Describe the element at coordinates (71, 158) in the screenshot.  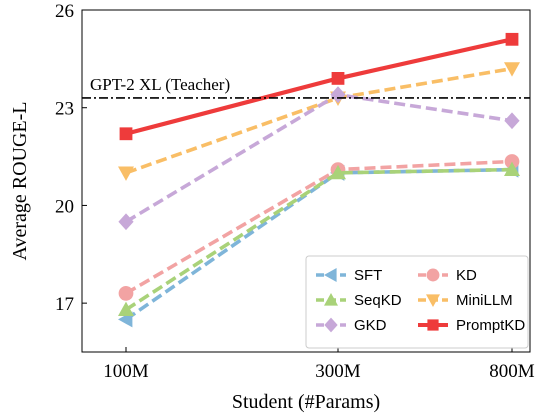
I see `y-axis: 17 20 23 26` at that location.